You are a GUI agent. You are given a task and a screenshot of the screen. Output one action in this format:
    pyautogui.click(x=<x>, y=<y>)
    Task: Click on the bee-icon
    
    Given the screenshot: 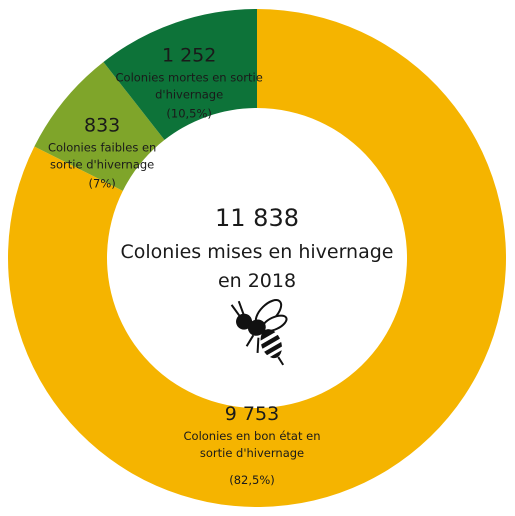 What is the action you would take?
    pyautogui.click(x=259, y=332)
    